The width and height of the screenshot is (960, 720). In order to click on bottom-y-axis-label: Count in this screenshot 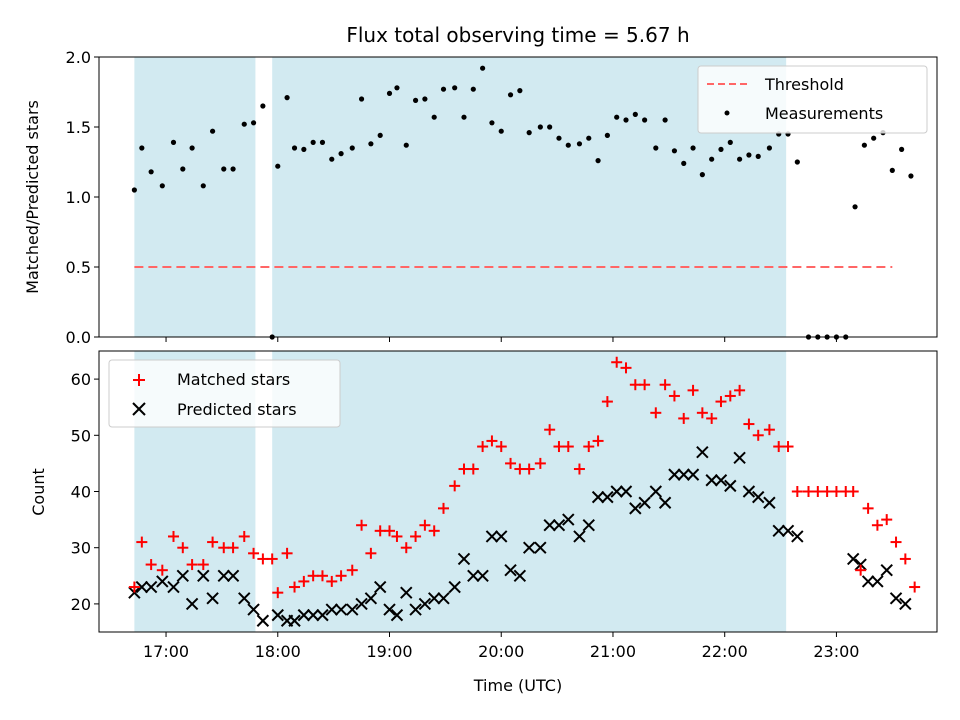, I will do `click(38, 492)`.